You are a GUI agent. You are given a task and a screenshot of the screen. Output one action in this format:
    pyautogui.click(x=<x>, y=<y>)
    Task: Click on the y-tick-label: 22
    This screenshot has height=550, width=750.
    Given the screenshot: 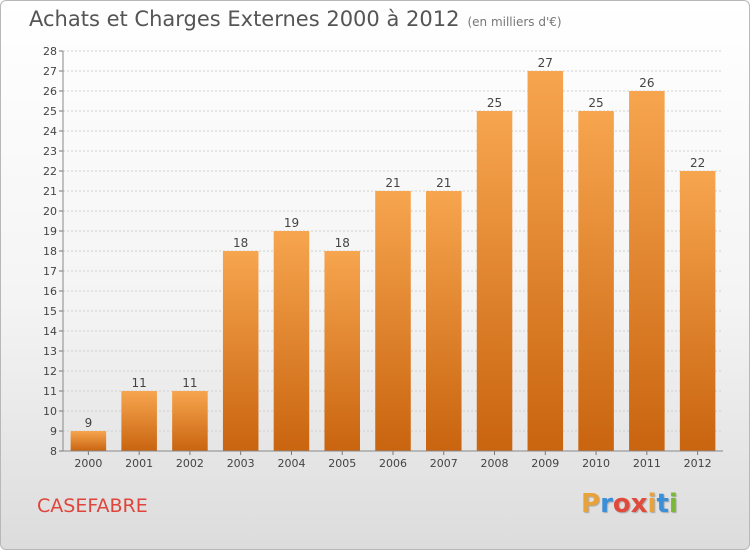 What is the action you would take?
    pyautogui.click(x=50, y=171)
    